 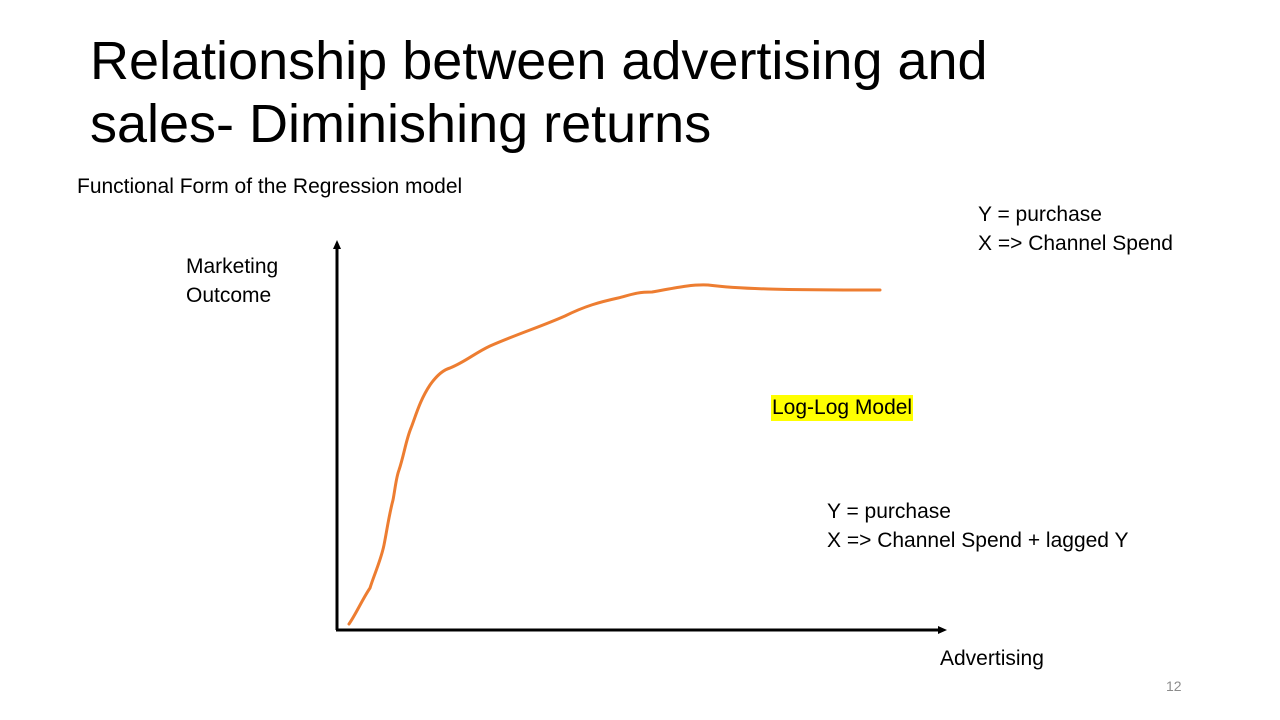 What do you see at coordinates (978, 540) in the screenshot?
I see `equation-bottom-x: X => Channel Spend + lagged Y` at bounding box center [978, 540].